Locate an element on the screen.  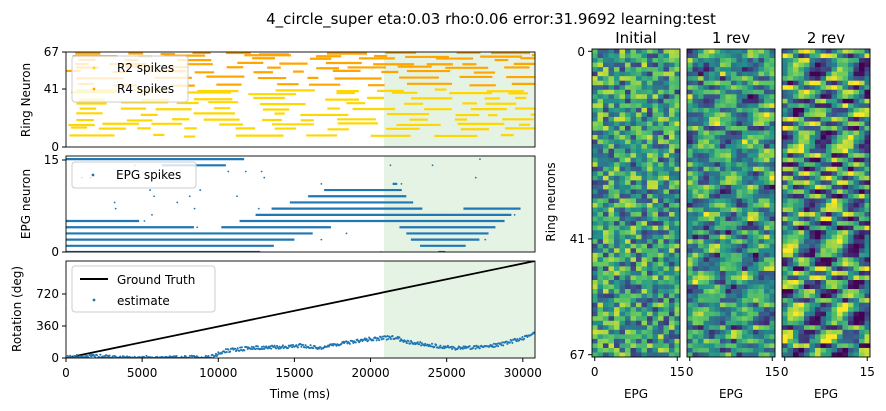
epg-spike is located at coordinates (194, 208).